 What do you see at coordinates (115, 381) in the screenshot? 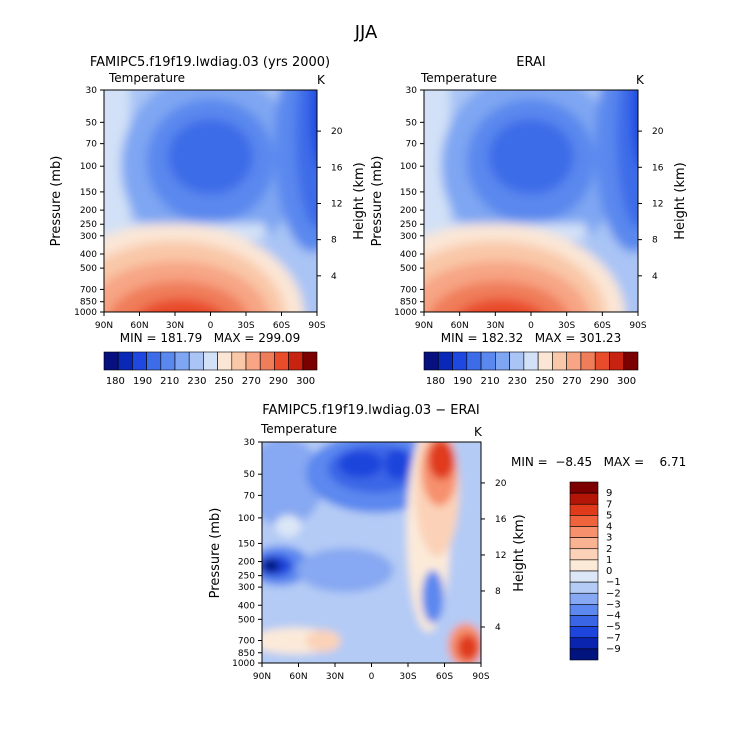
I see `colorbar-label: 180` at bounding box center [115, 381].